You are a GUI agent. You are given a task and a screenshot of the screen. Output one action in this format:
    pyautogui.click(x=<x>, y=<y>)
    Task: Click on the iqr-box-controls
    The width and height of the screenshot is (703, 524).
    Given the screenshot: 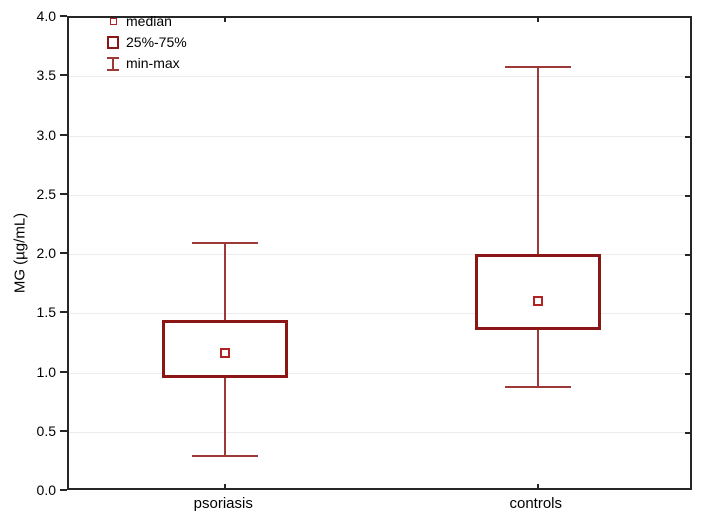 What is the action you would take?
    pyautogui.click(x=537, y=291)
    